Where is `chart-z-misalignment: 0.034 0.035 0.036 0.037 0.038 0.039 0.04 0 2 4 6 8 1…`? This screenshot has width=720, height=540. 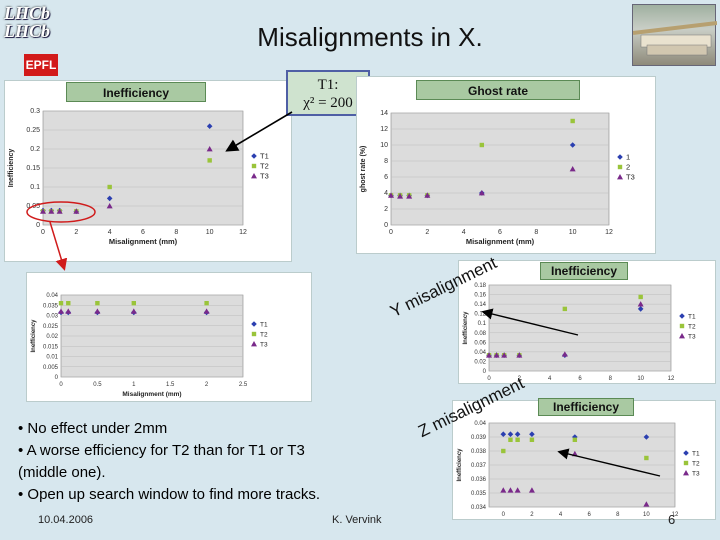
chart-z-misalignment: 0.034 0.035 0.036 0.037 0.038 0.039 0.04 0 2 4 6 8 1… is located at coordinates (584, 460).